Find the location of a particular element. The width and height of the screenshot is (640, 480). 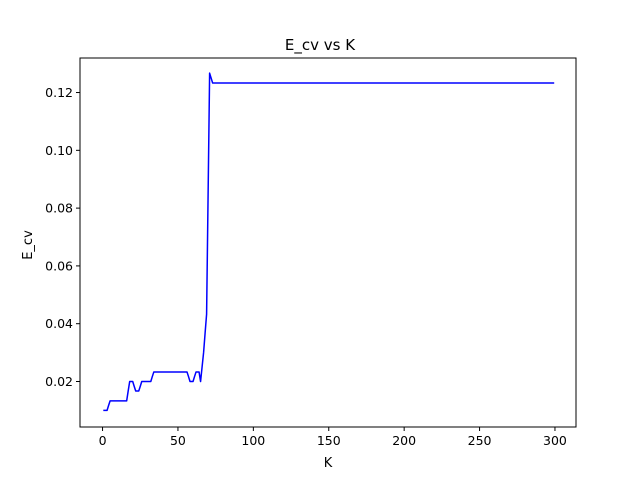

x-tick-label: 300 is located at coordinates (555, 440).